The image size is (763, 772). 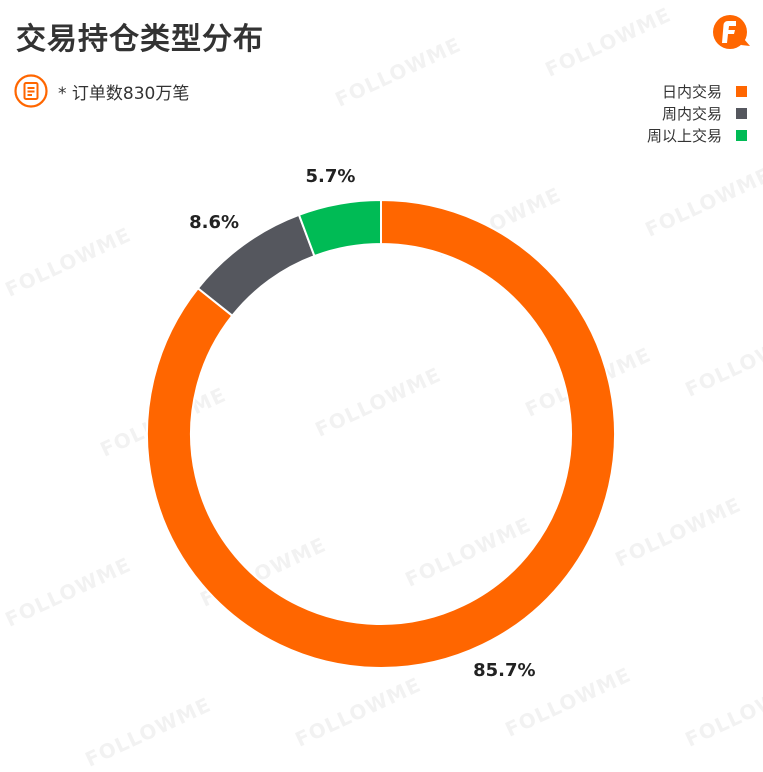 I want to click on slice-label-over-week: 5.7%, so click(x=330, y=176).